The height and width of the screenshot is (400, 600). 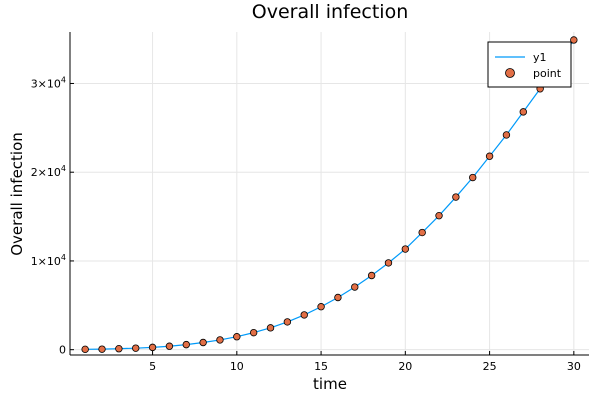 What do you see at coordinates (365, 362) in the screenshot?
I see `x-ticks: 5 10 15 20 25 30` at bounding box center [365, 362].